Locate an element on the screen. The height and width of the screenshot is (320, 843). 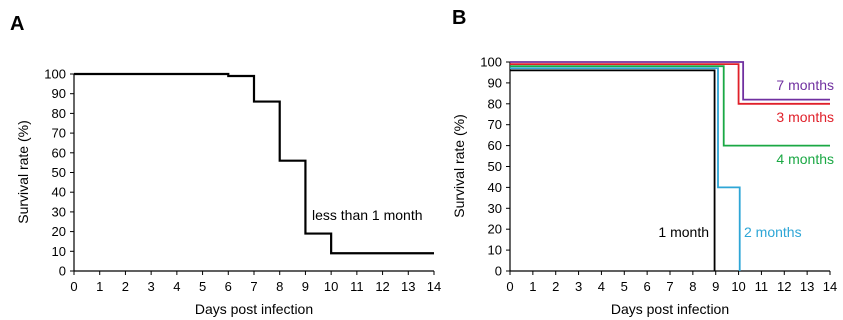
panel-a-x-tick-label: 9 is located at coordinates (305, 286).